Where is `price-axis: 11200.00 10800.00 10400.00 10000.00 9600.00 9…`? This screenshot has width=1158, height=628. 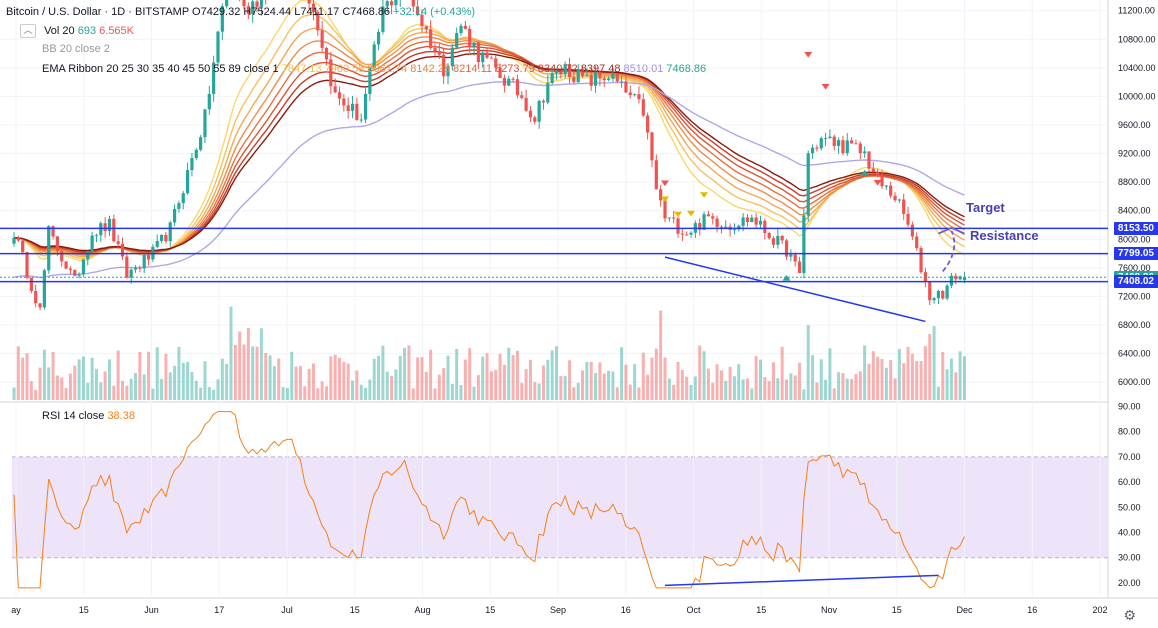 price-axis: 11200.00 10800.00 10400.00 10000.00 9600.00 9… is located at coordinates (1137, 297).